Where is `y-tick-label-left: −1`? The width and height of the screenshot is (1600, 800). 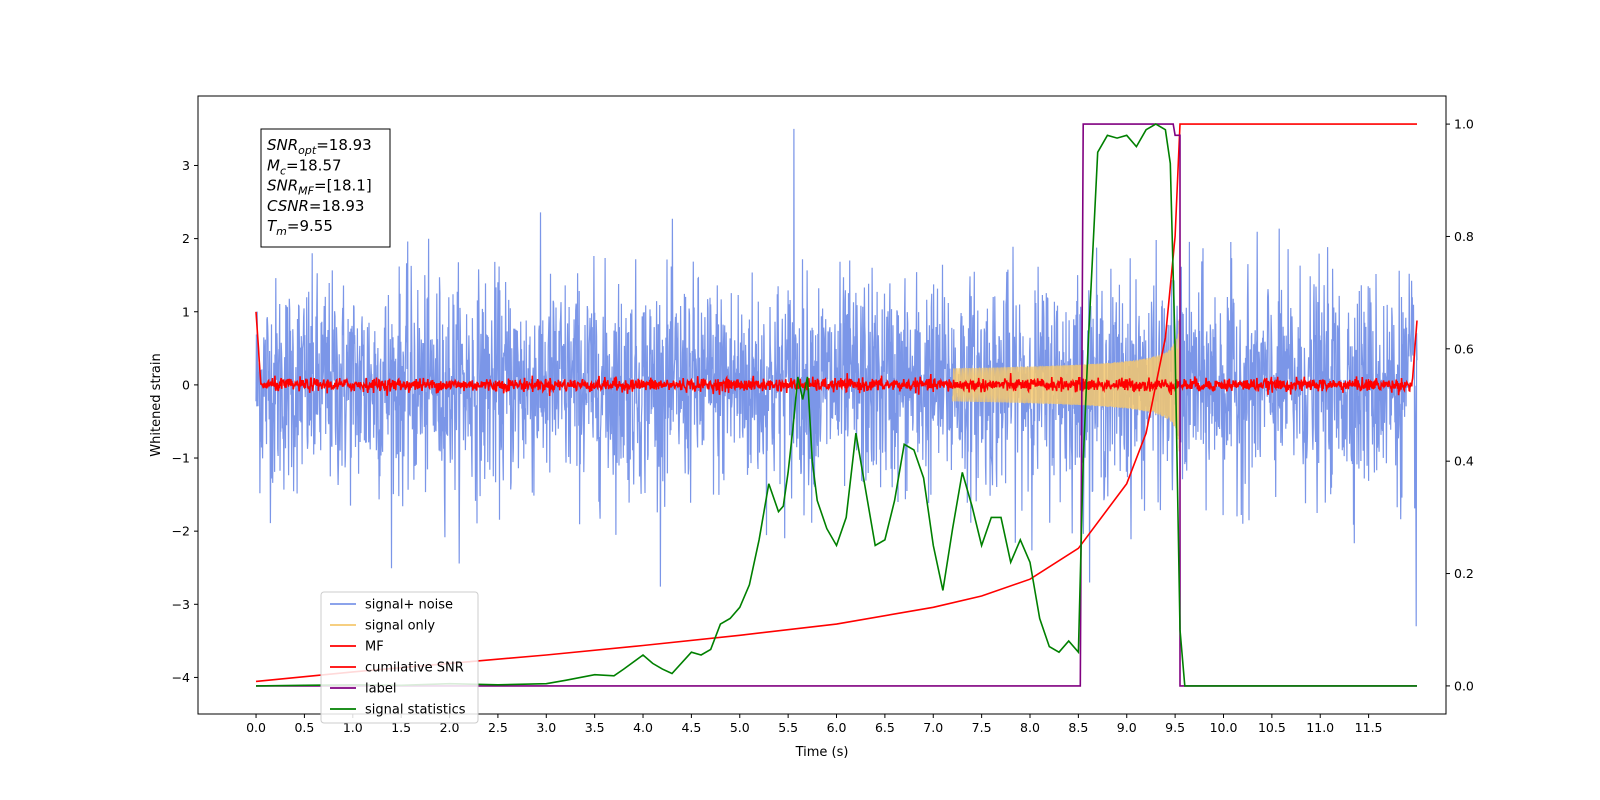
y-tick-label-left: −1 is located at coordinates (181, 458).